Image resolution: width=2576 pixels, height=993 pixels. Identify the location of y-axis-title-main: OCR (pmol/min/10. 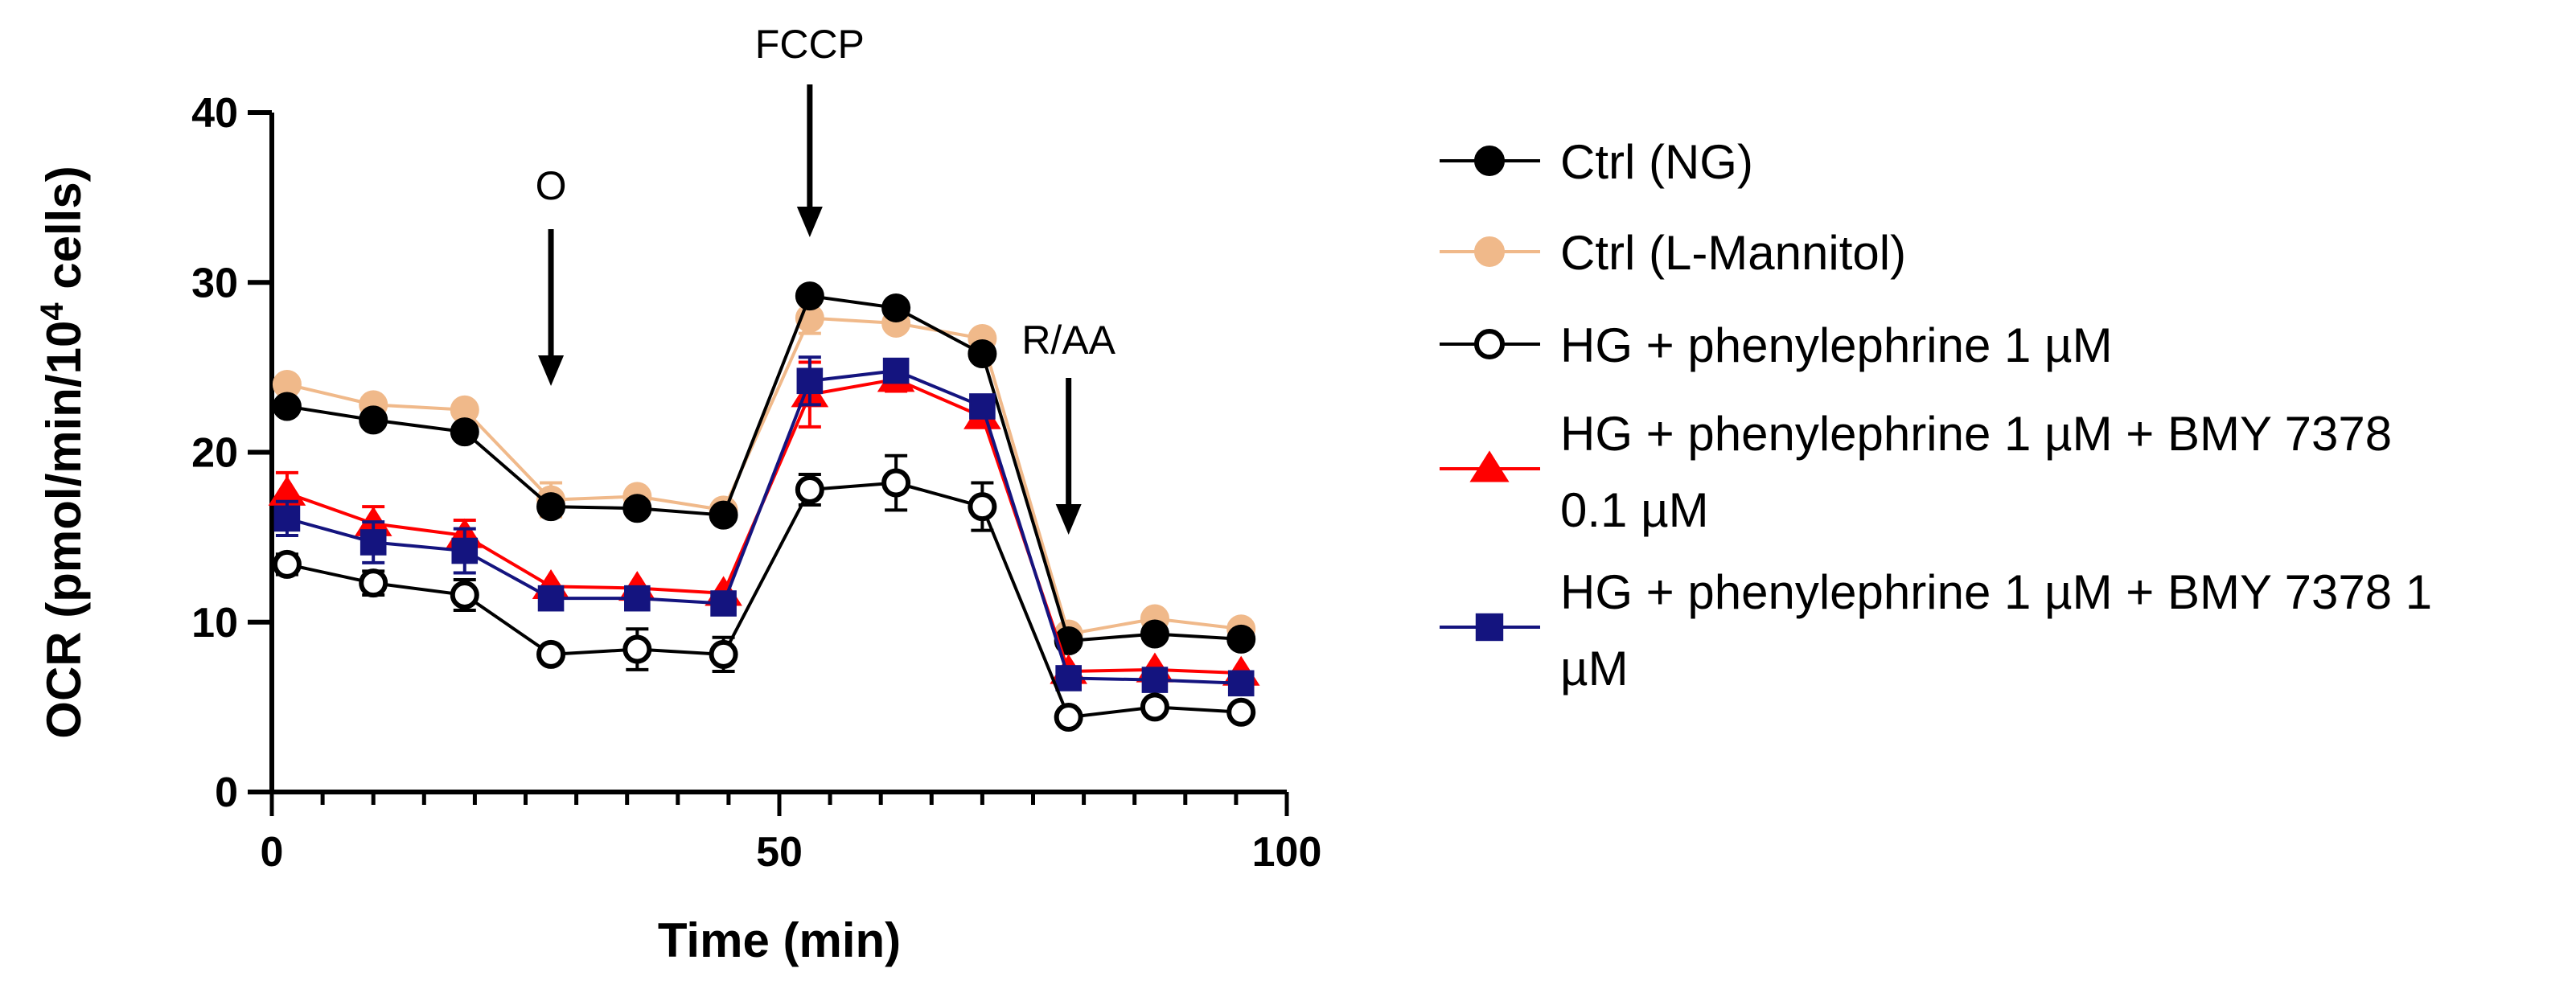
(64, 530).